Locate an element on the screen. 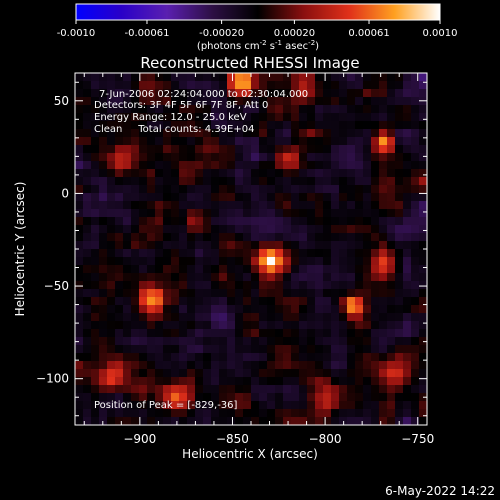  x-tick-label: −750 is located at coordinates (417, 439).